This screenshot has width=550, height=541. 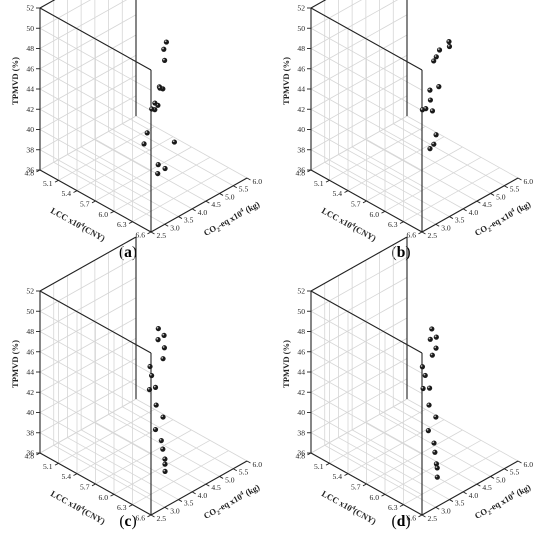 What do you see at coordinates (128, 252) in the screenshot?
I see `panel-label: (a)` at bounding box center [128, 252].